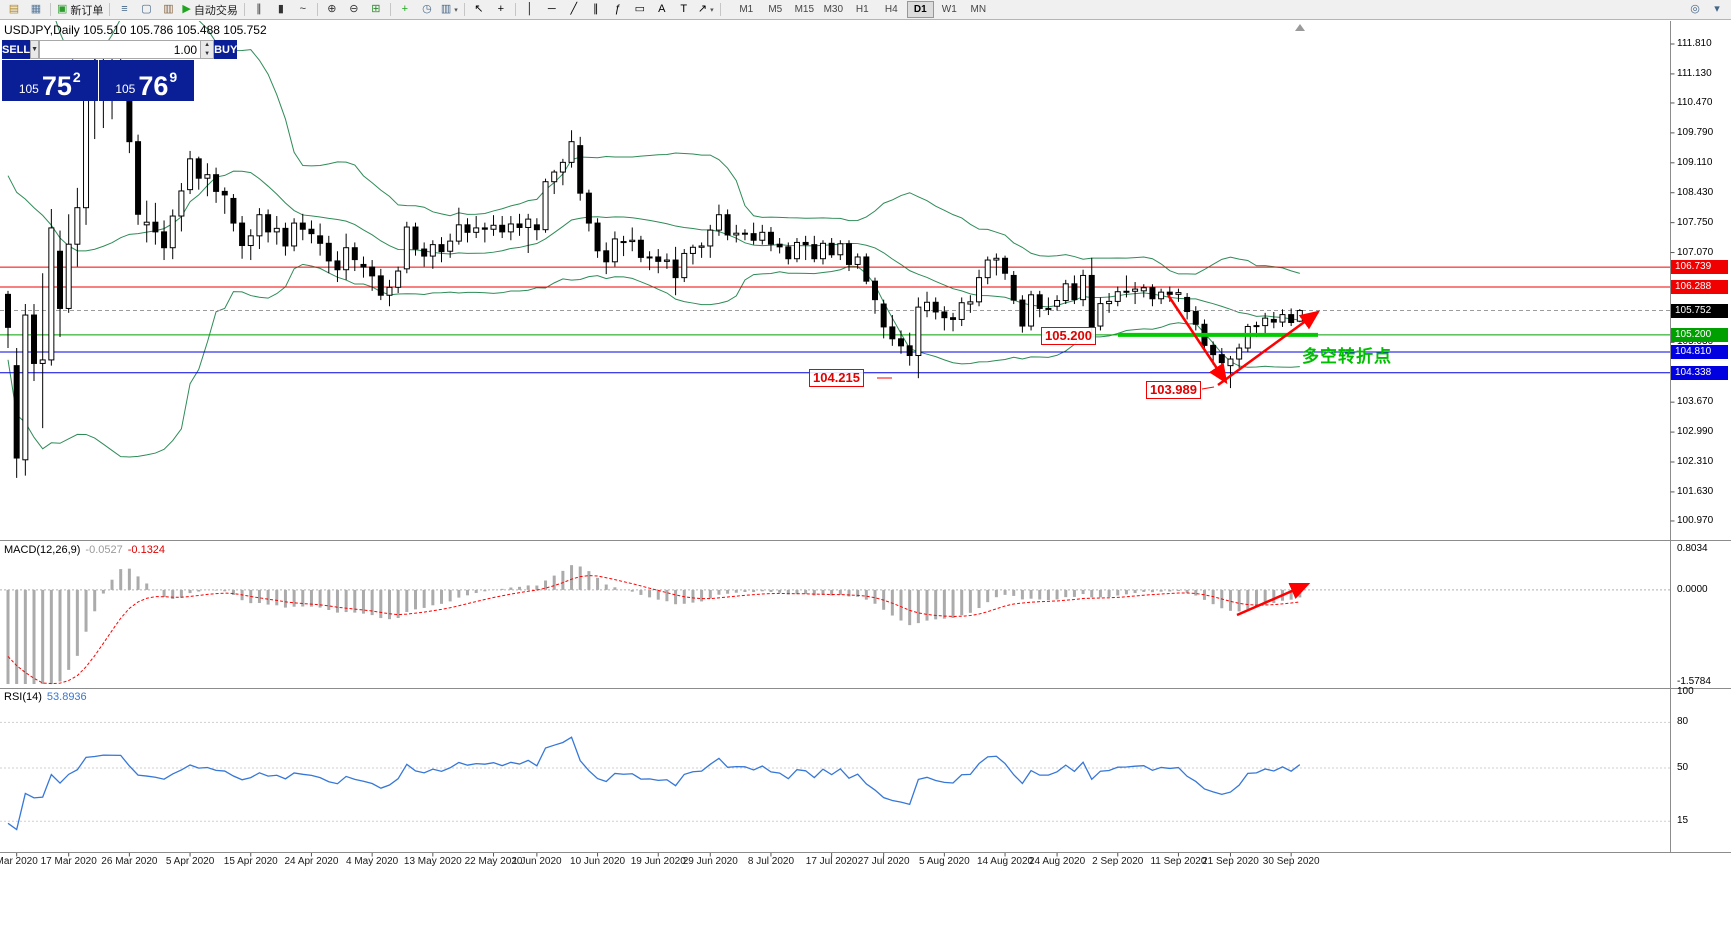 The height and width of the screenshot is (947, 1731). I want to click on arrows-button: ↗ ▾, so click(706, 10).